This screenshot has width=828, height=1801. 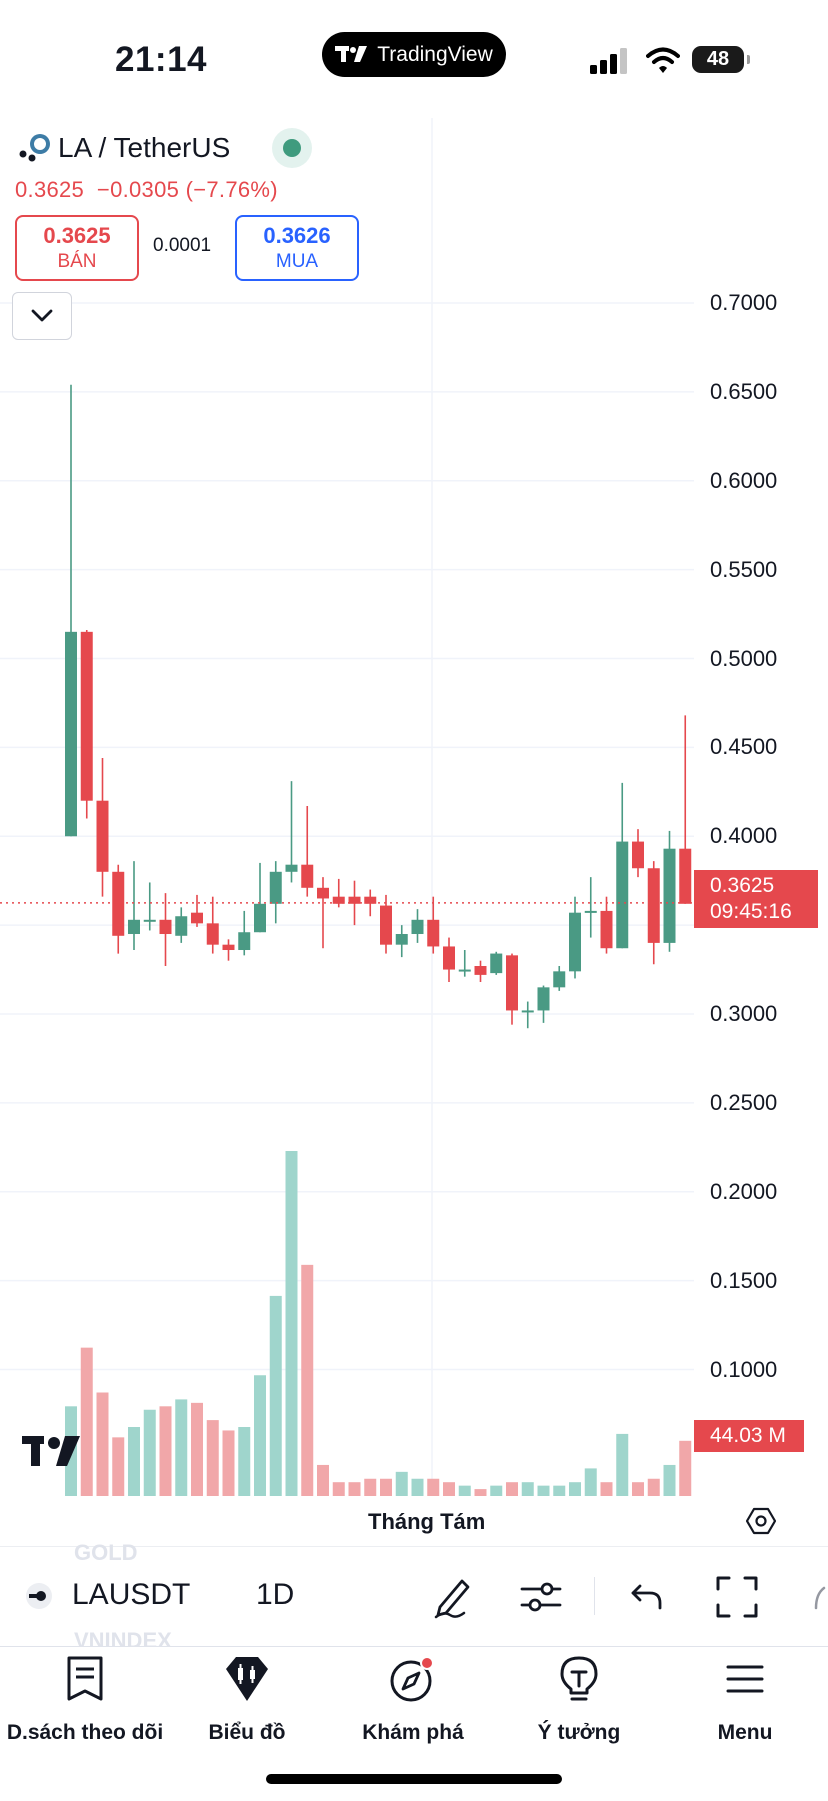 I want to click on price-scale-label: 0.3000, so click(x=744, y=1013).